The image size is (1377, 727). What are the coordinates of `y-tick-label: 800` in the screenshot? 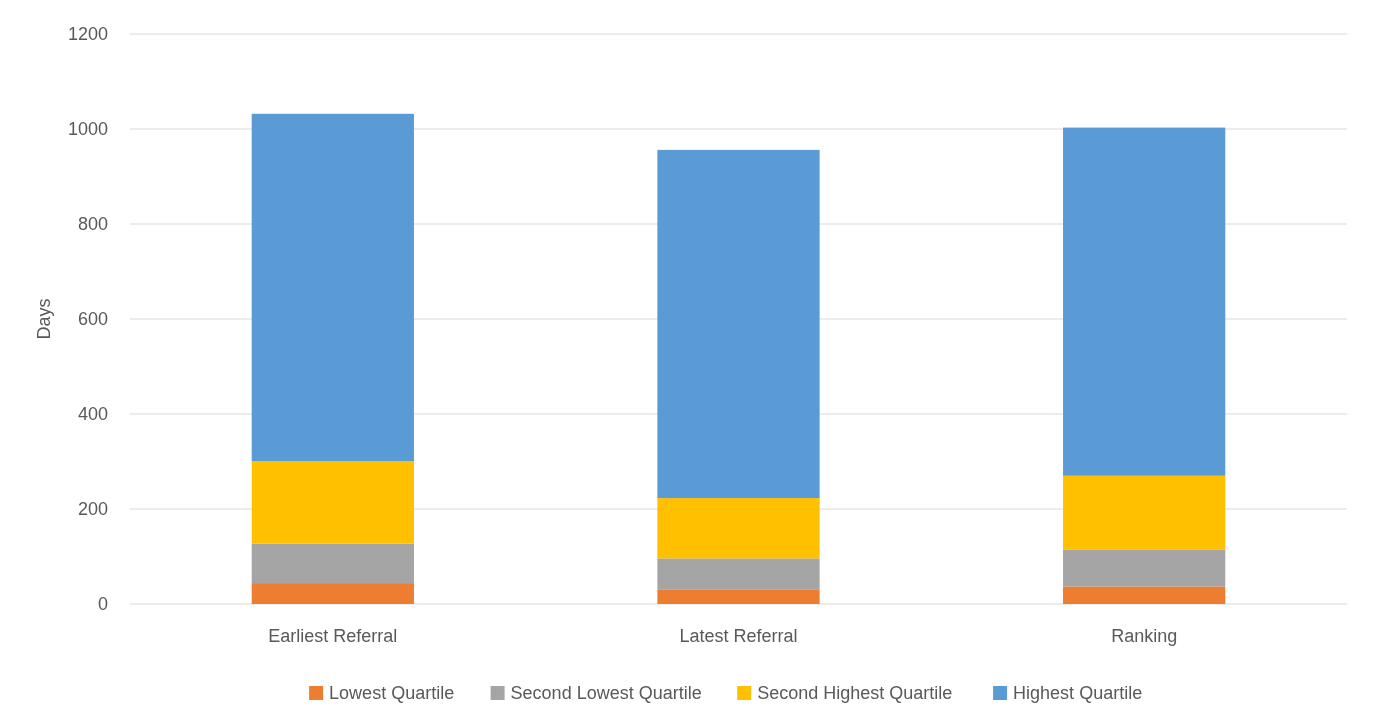 It's located at (92, 224).